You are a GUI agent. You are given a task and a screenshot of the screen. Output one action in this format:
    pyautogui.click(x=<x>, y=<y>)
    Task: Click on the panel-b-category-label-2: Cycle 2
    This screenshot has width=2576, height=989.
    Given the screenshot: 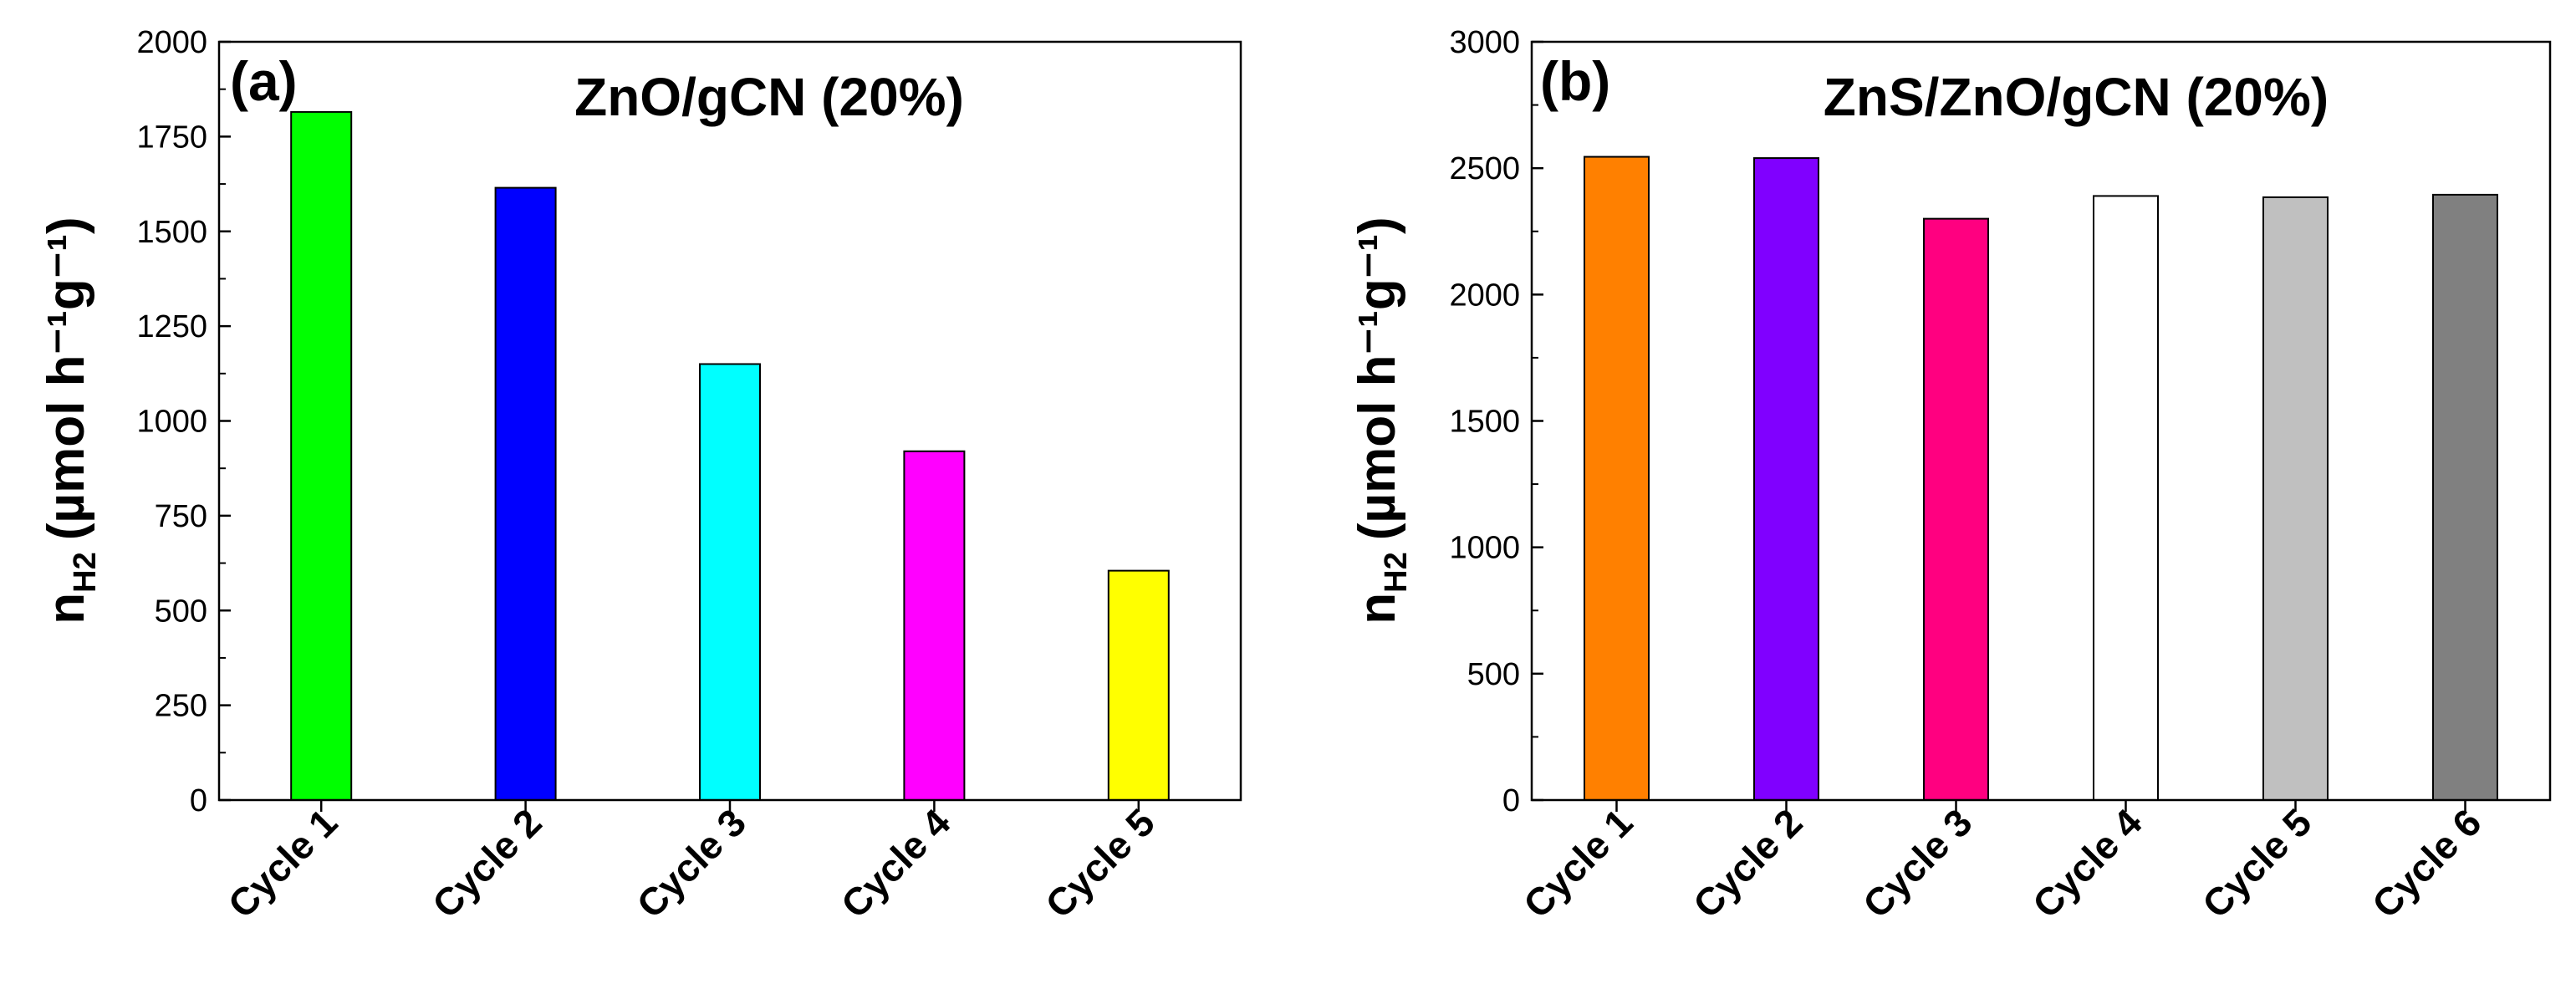 What is the action you would take?
    pyautogui.click(x=1748, y=863)
    